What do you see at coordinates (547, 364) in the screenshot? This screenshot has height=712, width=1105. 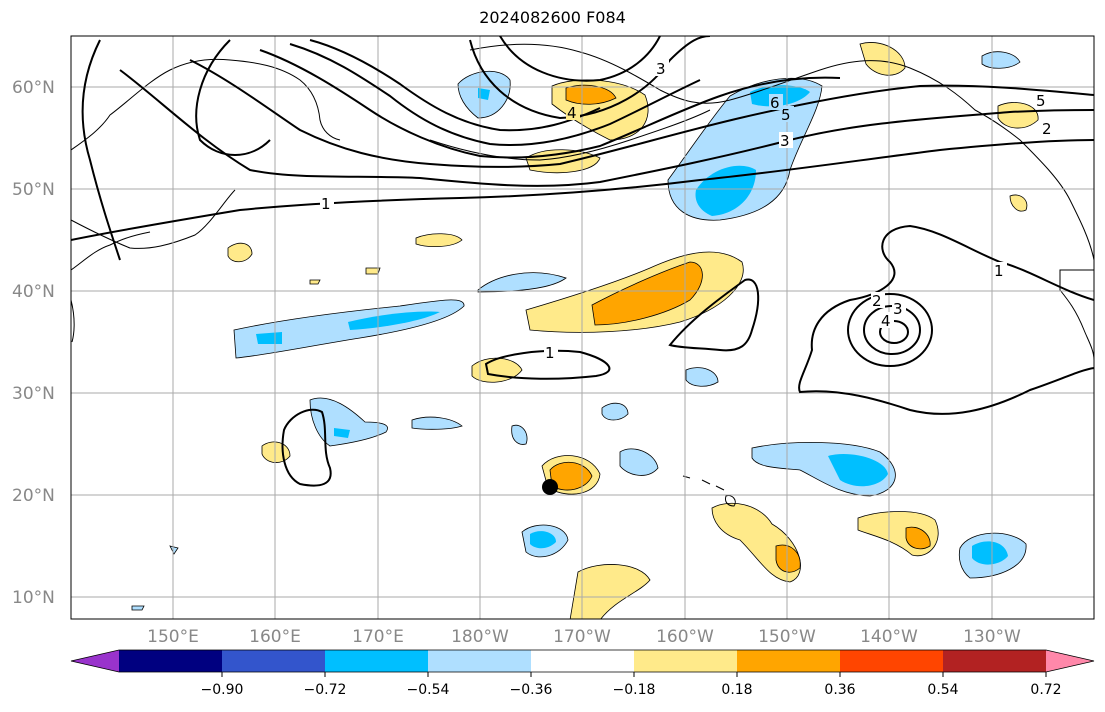 I see `contour-1-south` at bounding box center [547, 364].